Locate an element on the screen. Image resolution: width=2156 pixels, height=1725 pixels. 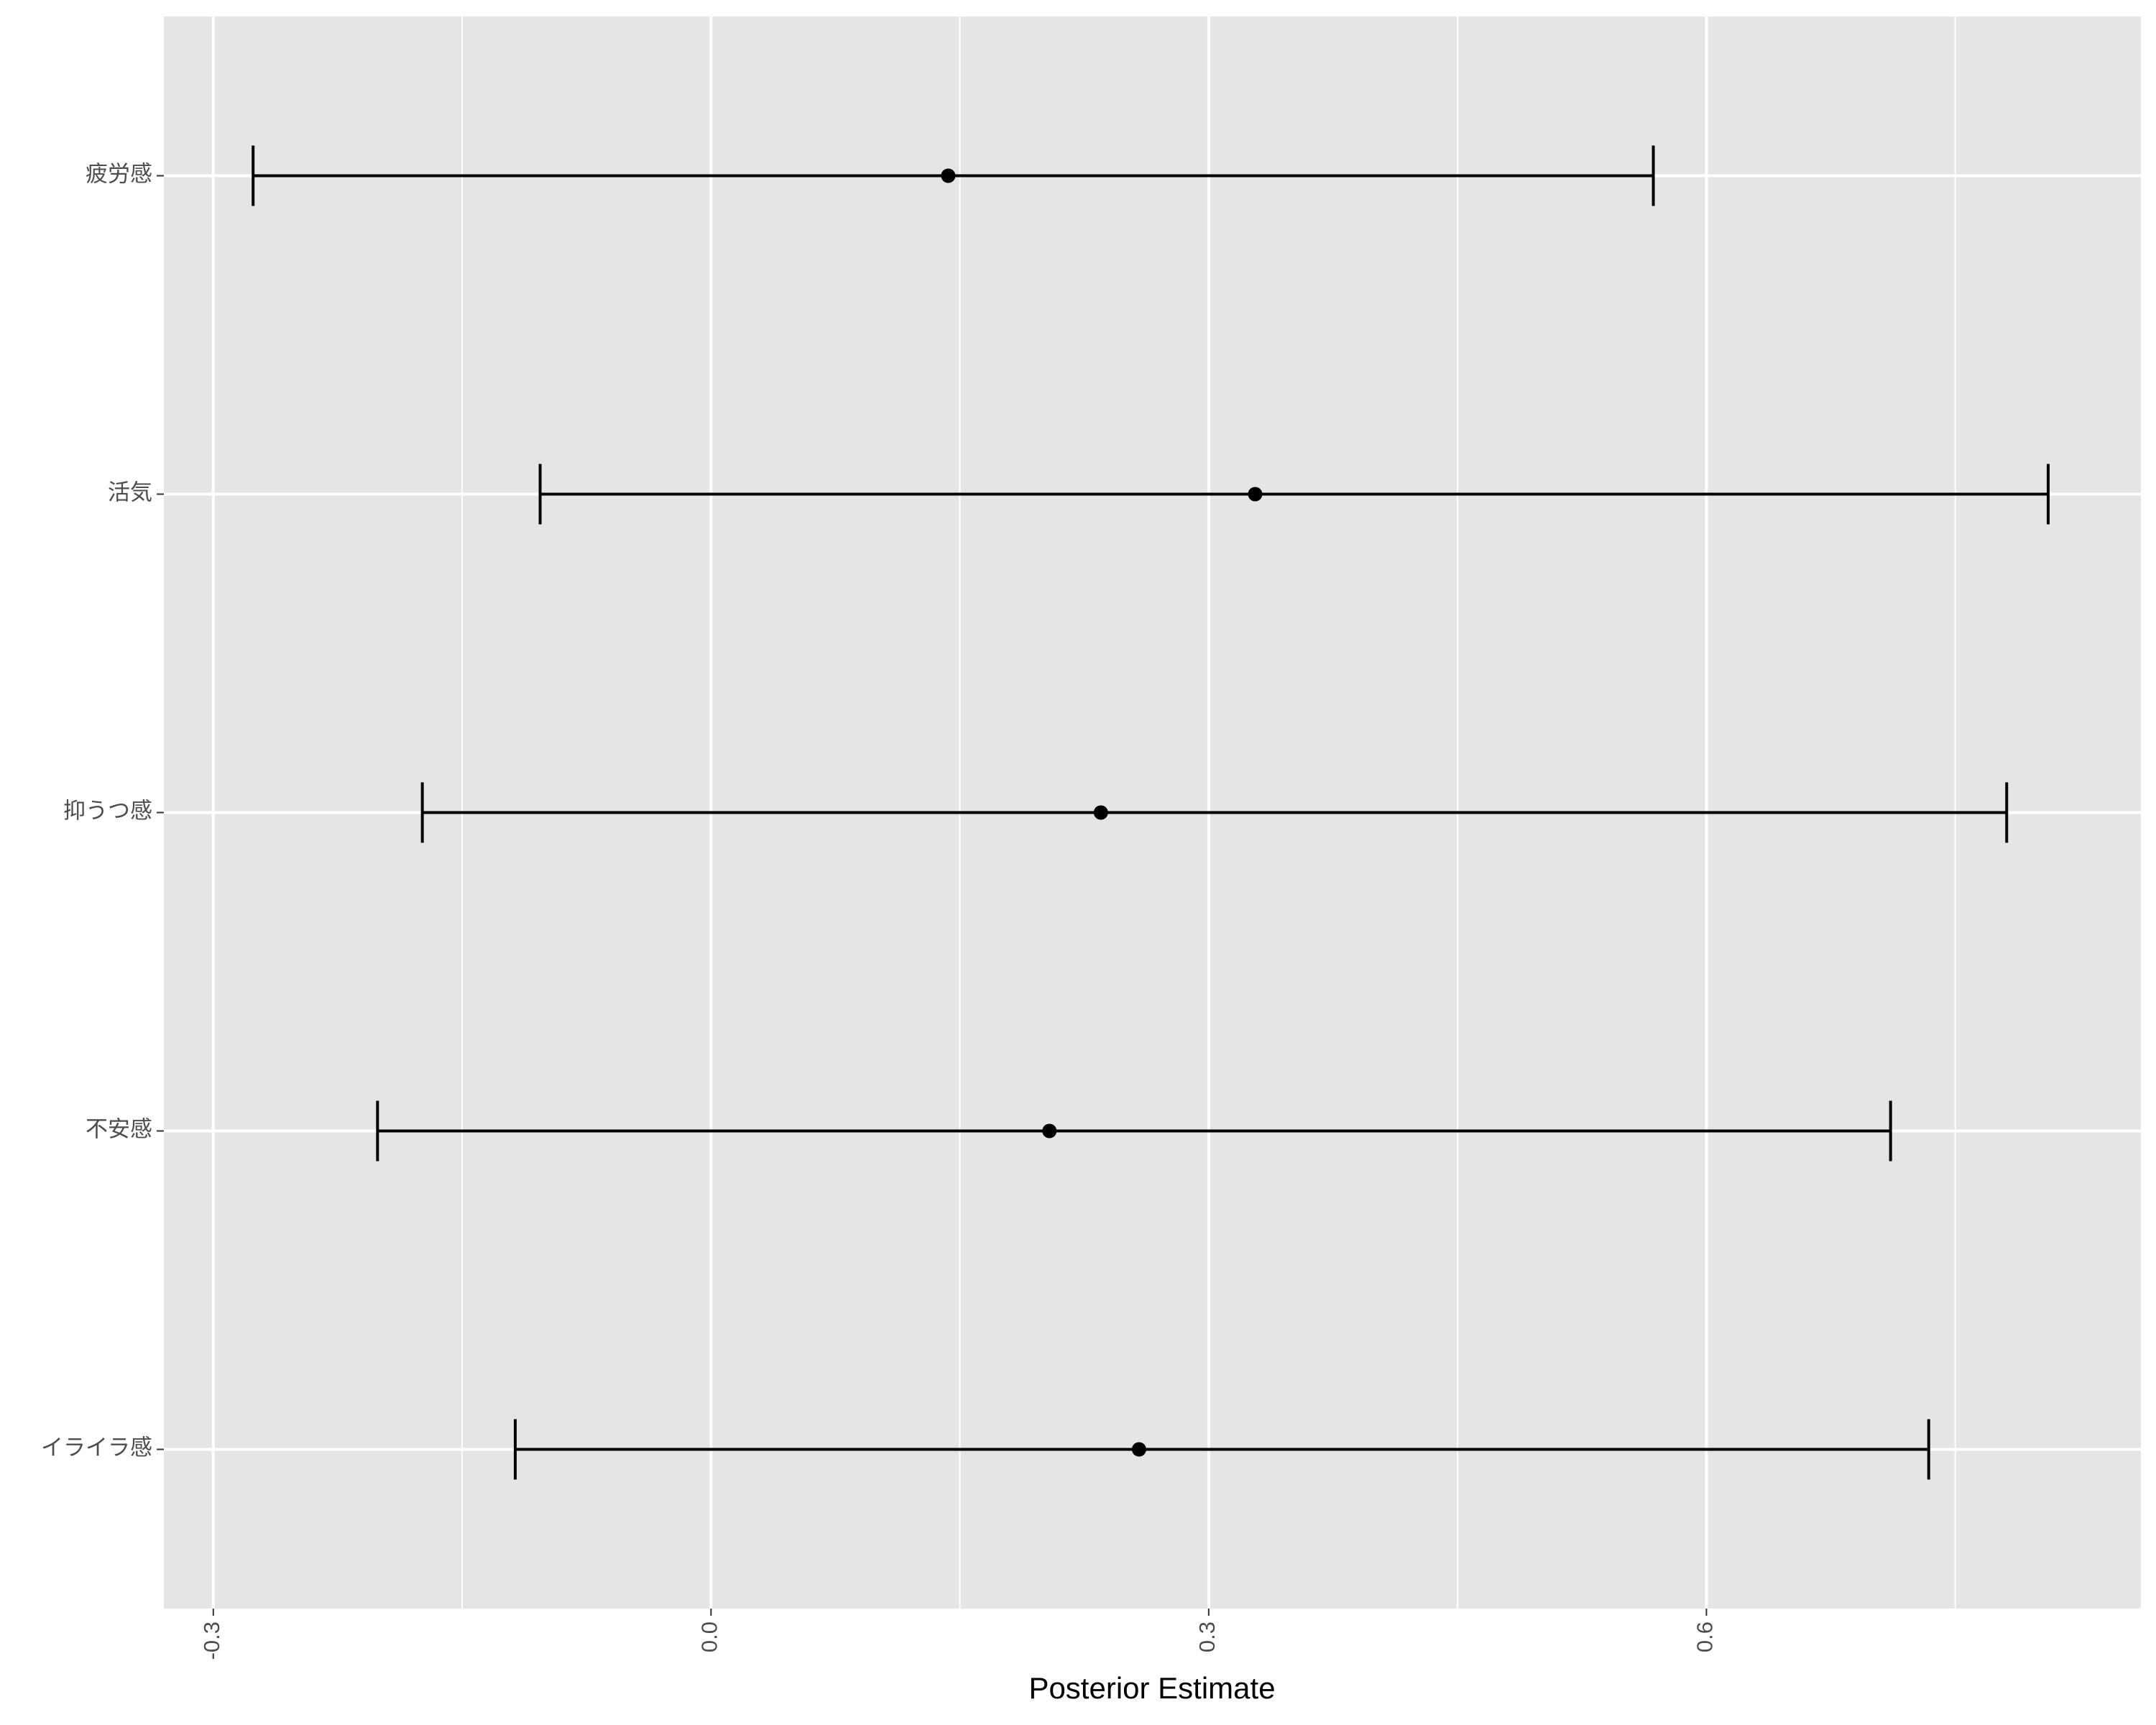
x-tick-label: 0.3 is located at coordinates (1207, 1637).